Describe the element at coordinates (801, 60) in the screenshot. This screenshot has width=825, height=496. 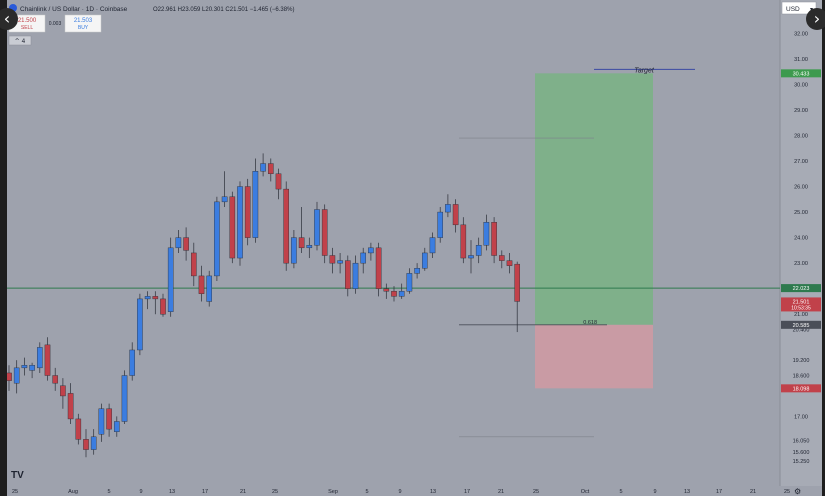
I see `y-tick-label: 31.00` at that location.